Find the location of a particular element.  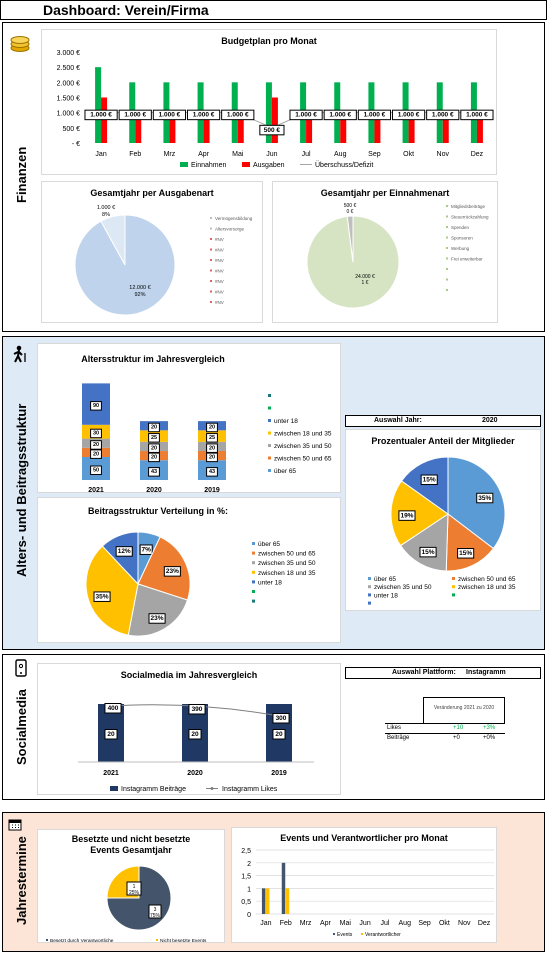

auswahl-jahr-box: Auswahl Jahr: 2020 is located at coordinates (443, 421).